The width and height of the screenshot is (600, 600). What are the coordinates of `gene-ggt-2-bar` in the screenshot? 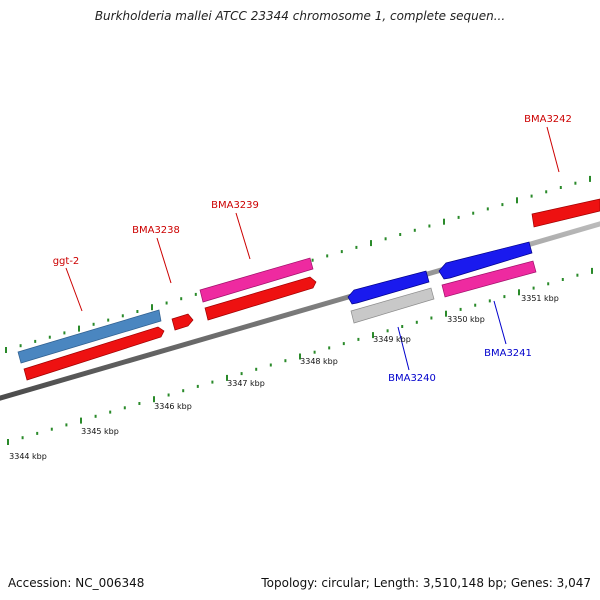 It's located at (89, 336).